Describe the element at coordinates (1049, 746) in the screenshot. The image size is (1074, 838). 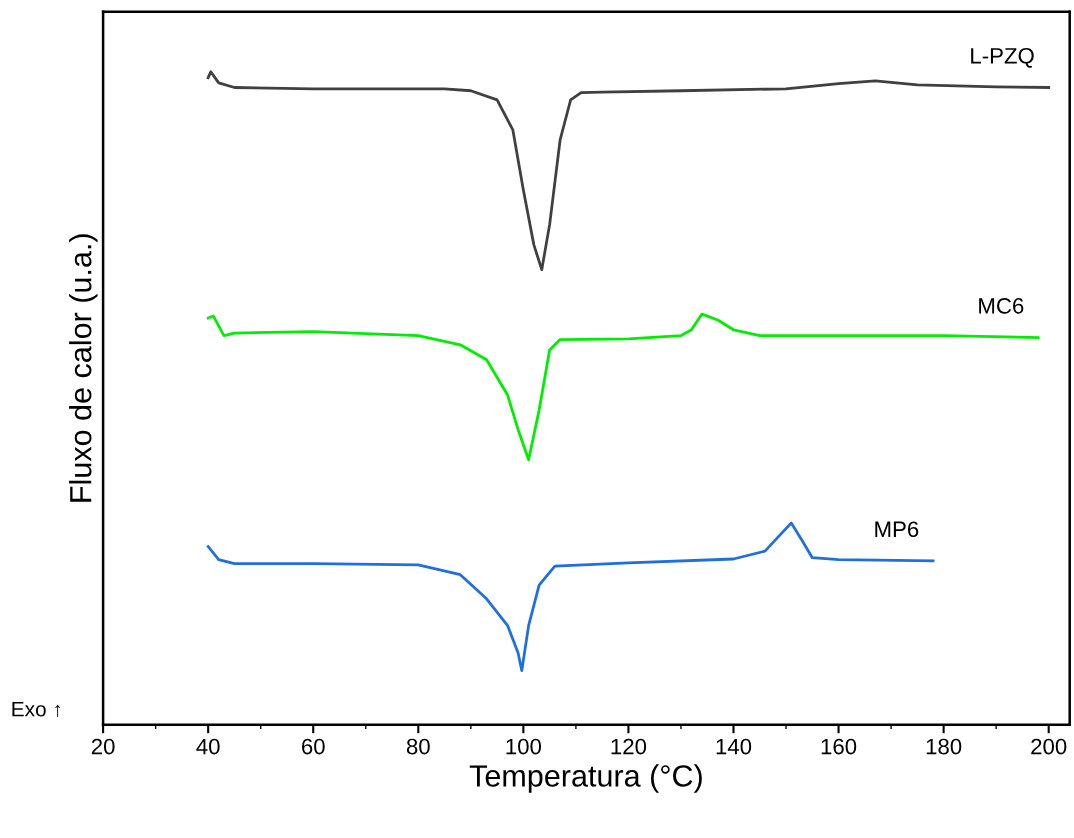
I see `x-tick-label: 200` at that location.